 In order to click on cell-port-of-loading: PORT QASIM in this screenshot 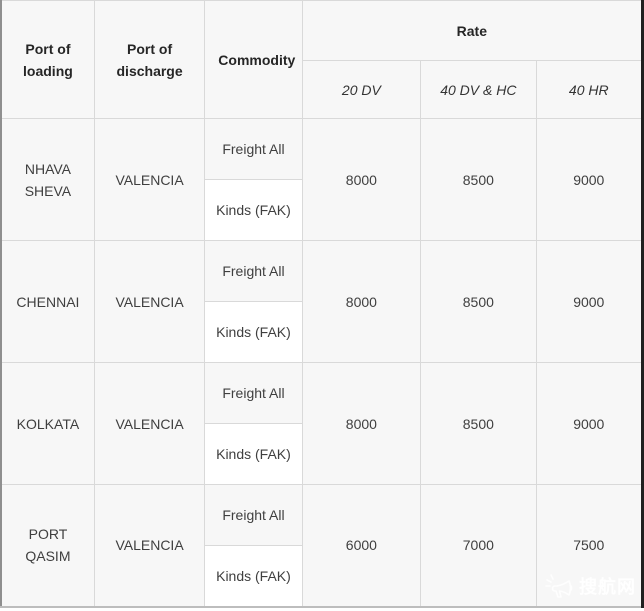, I will do `click(47, 545)`.